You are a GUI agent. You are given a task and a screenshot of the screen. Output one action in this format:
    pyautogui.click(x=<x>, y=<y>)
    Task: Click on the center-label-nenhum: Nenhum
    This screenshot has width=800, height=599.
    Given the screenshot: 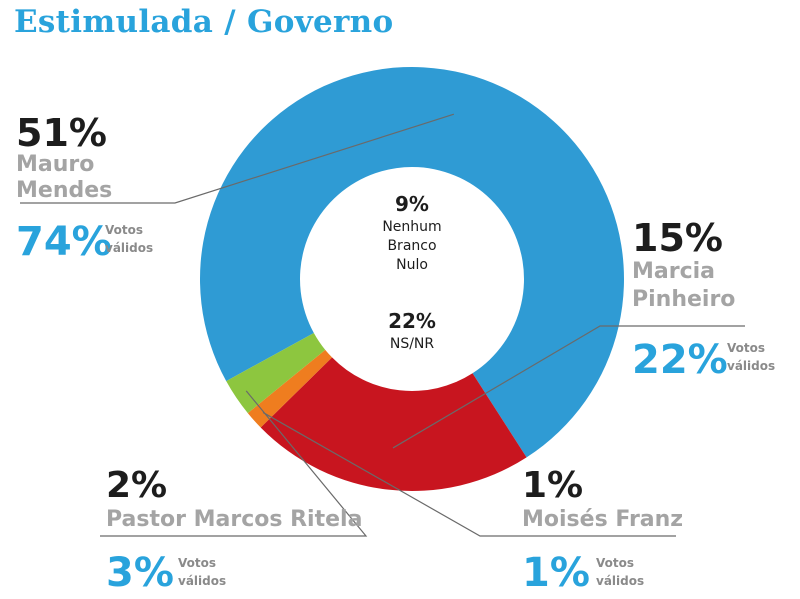 What is the action you would take?
    pyautogui.click(x=411, y=227)
    